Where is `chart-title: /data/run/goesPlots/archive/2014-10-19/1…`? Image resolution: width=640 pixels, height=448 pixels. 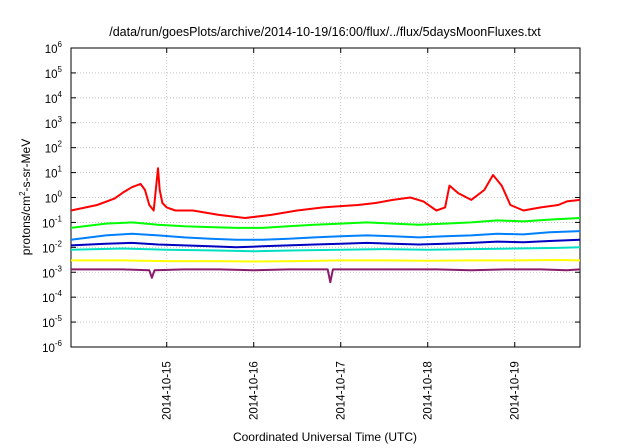 chart-title: /data/run/goesPlots/archive/2014-10-19/1… is located at coordinates (325, 32).